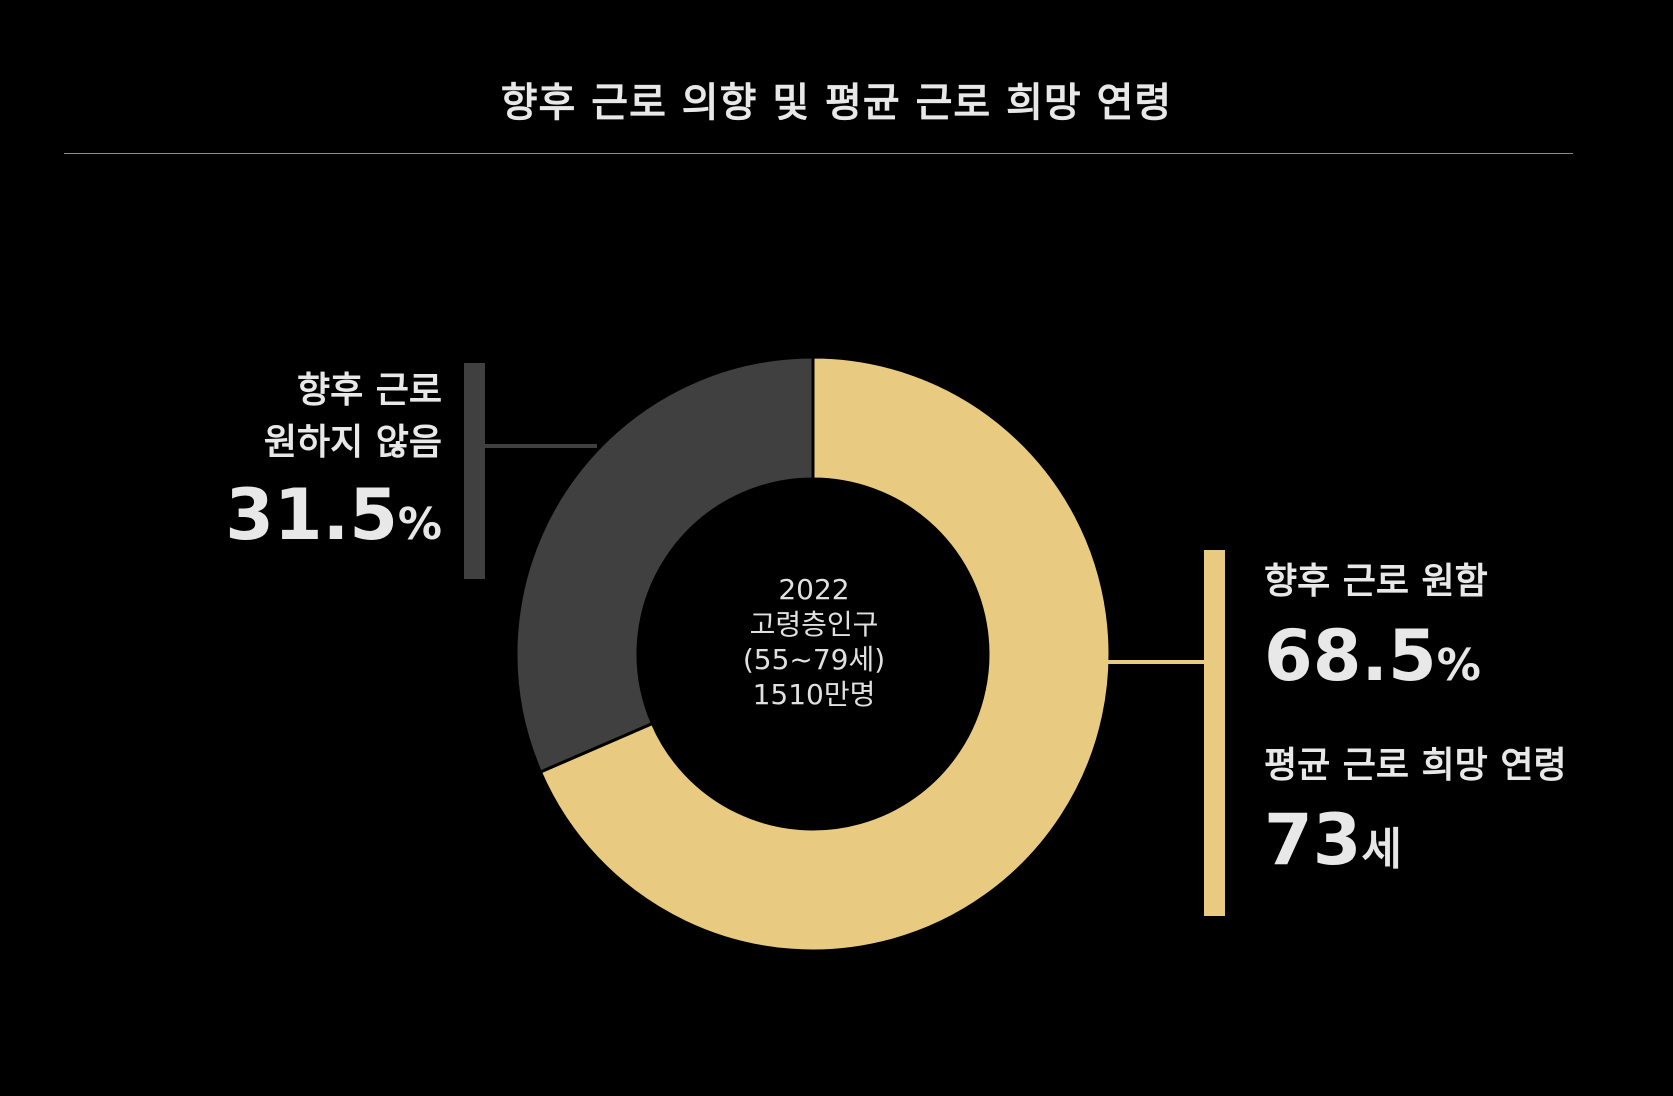  I want to click on center-year: 2022, so click(814, 589).